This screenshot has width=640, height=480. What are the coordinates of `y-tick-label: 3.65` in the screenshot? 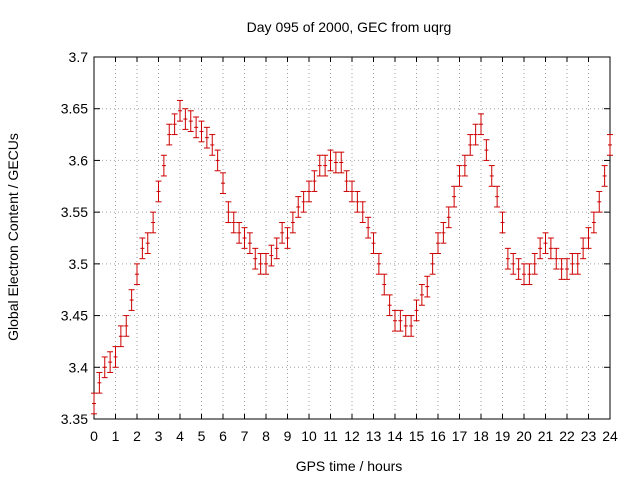 It's located at (74, 109).